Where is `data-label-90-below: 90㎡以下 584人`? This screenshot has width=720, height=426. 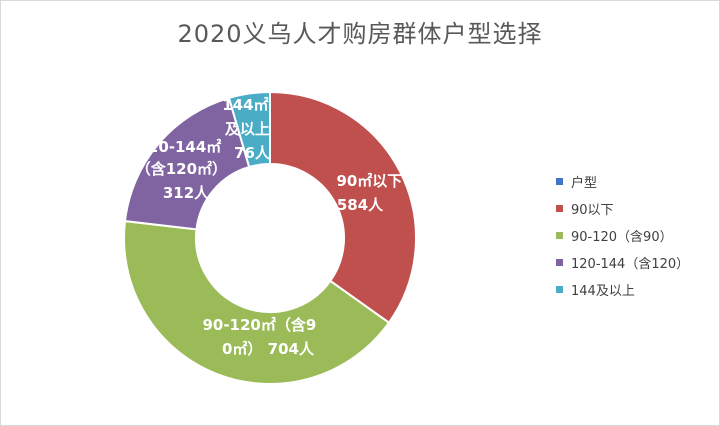
data-label-90-below: 90㎡以下 584人 is located at coordinates (371, 193).